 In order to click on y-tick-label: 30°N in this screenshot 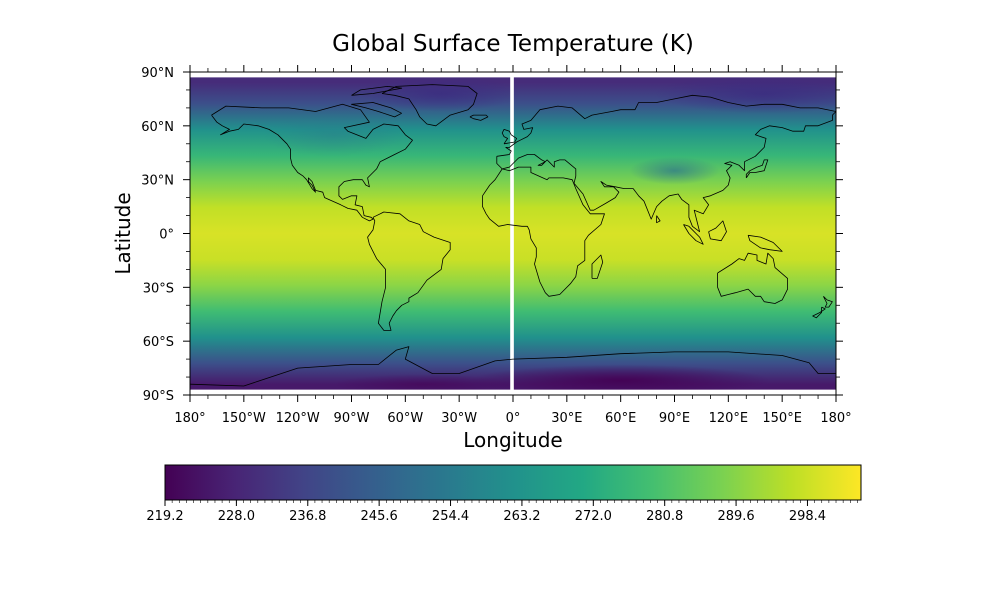, I will do `click(157, 181)`.